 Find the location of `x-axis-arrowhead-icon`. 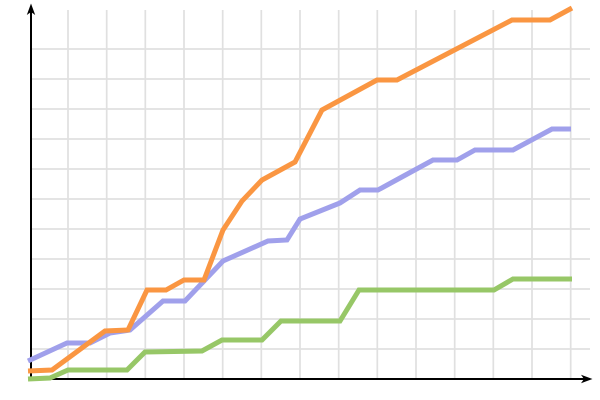

x-axis-arrowhead-icon is located at coordinates (587, 379).